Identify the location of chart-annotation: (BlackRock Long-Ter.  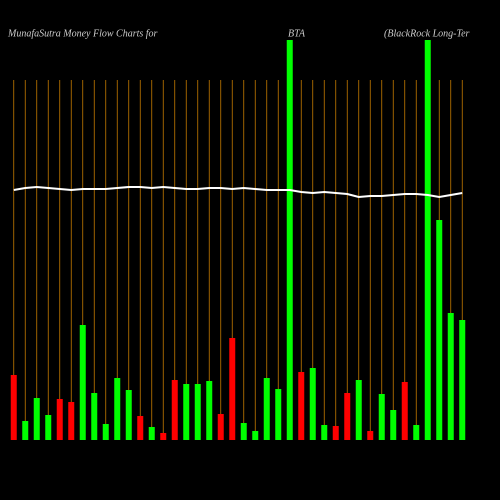
(427, 33).